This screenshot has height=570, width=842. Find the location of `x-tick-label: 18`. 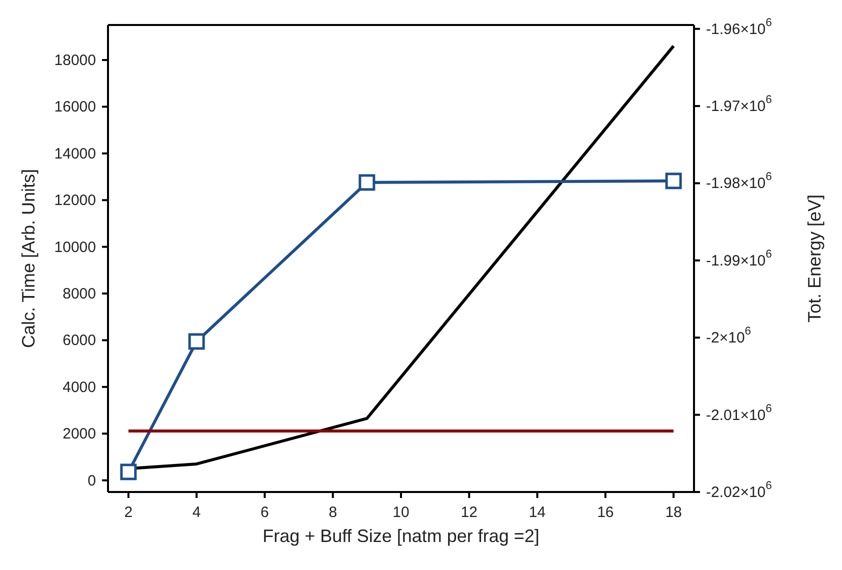

x-tick-label: 18 is located at coordinates (673, 512).